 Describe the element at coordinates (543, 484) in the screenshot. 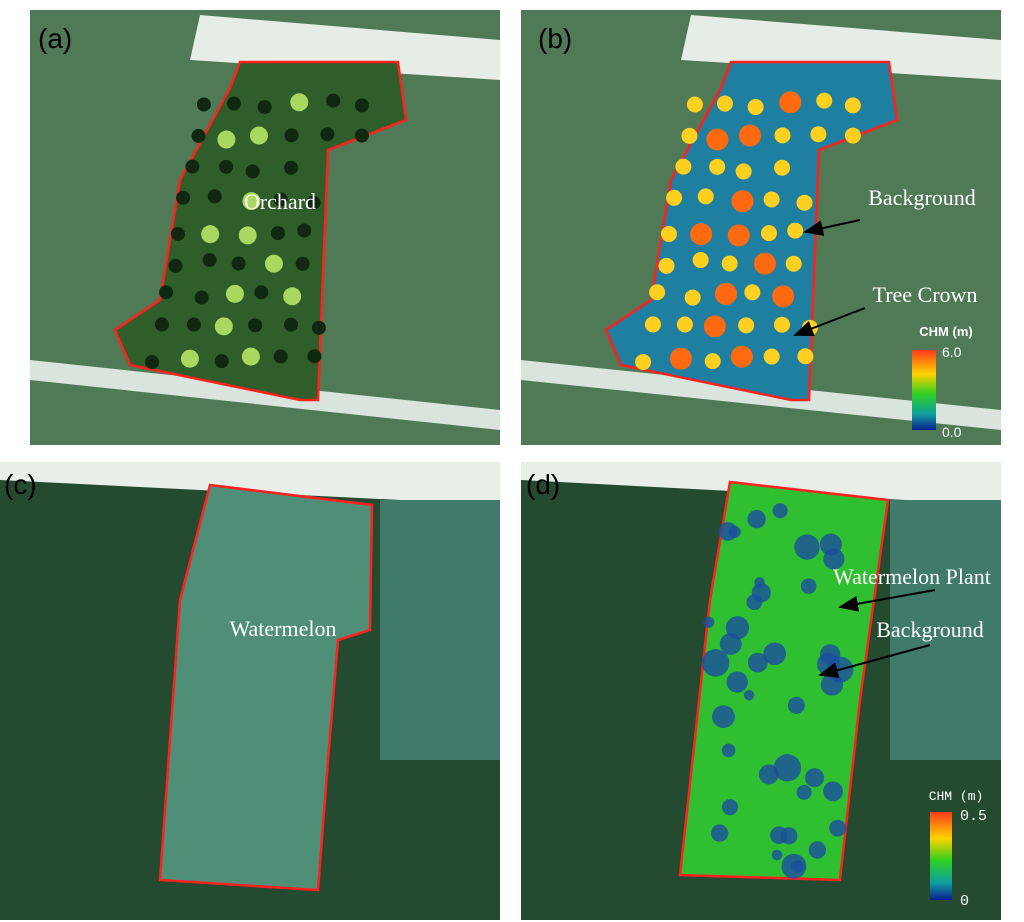

I see `panel-label: (d)` at that location.